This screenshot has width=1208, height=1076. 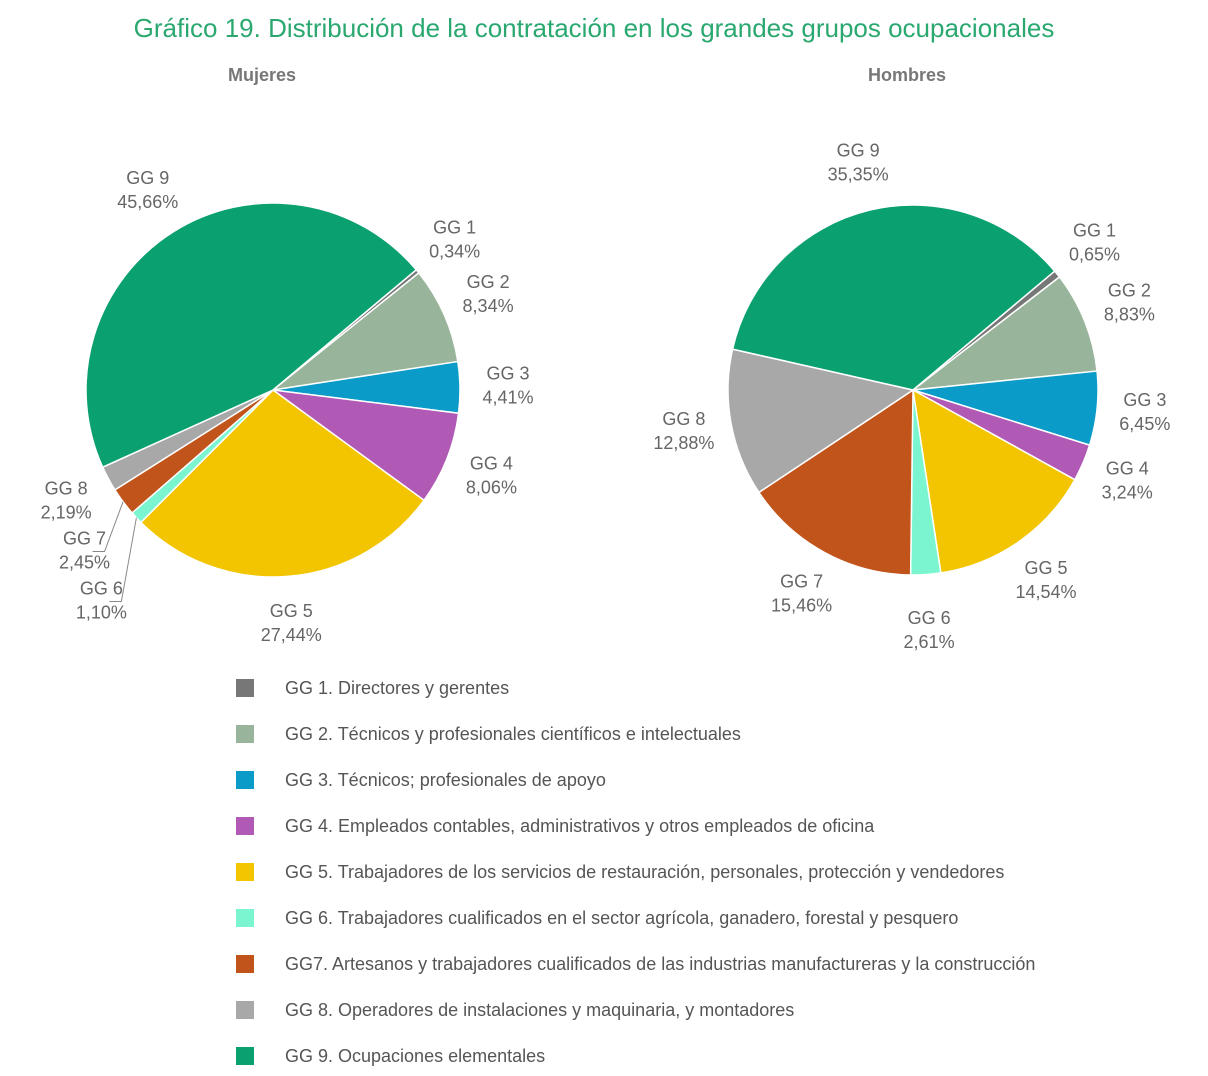 I want to click on slice-value-label: 12,88%, so click(x=683, y=443).